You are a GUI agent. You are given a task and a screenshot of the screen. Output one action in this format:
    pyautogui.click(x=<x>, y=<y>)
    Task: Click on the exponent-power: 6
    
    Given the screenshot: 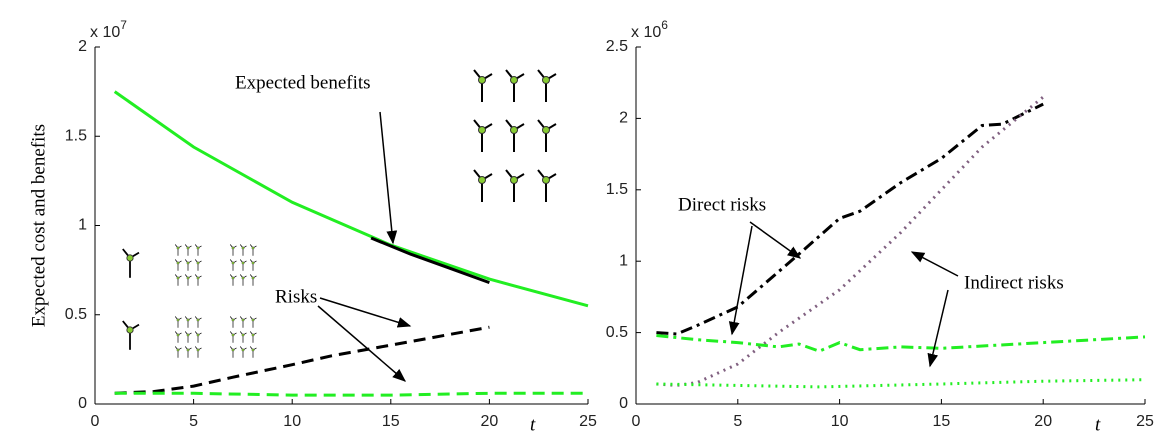 What is the action you would take?
    pyautogui.click(x=664, y=25)
    